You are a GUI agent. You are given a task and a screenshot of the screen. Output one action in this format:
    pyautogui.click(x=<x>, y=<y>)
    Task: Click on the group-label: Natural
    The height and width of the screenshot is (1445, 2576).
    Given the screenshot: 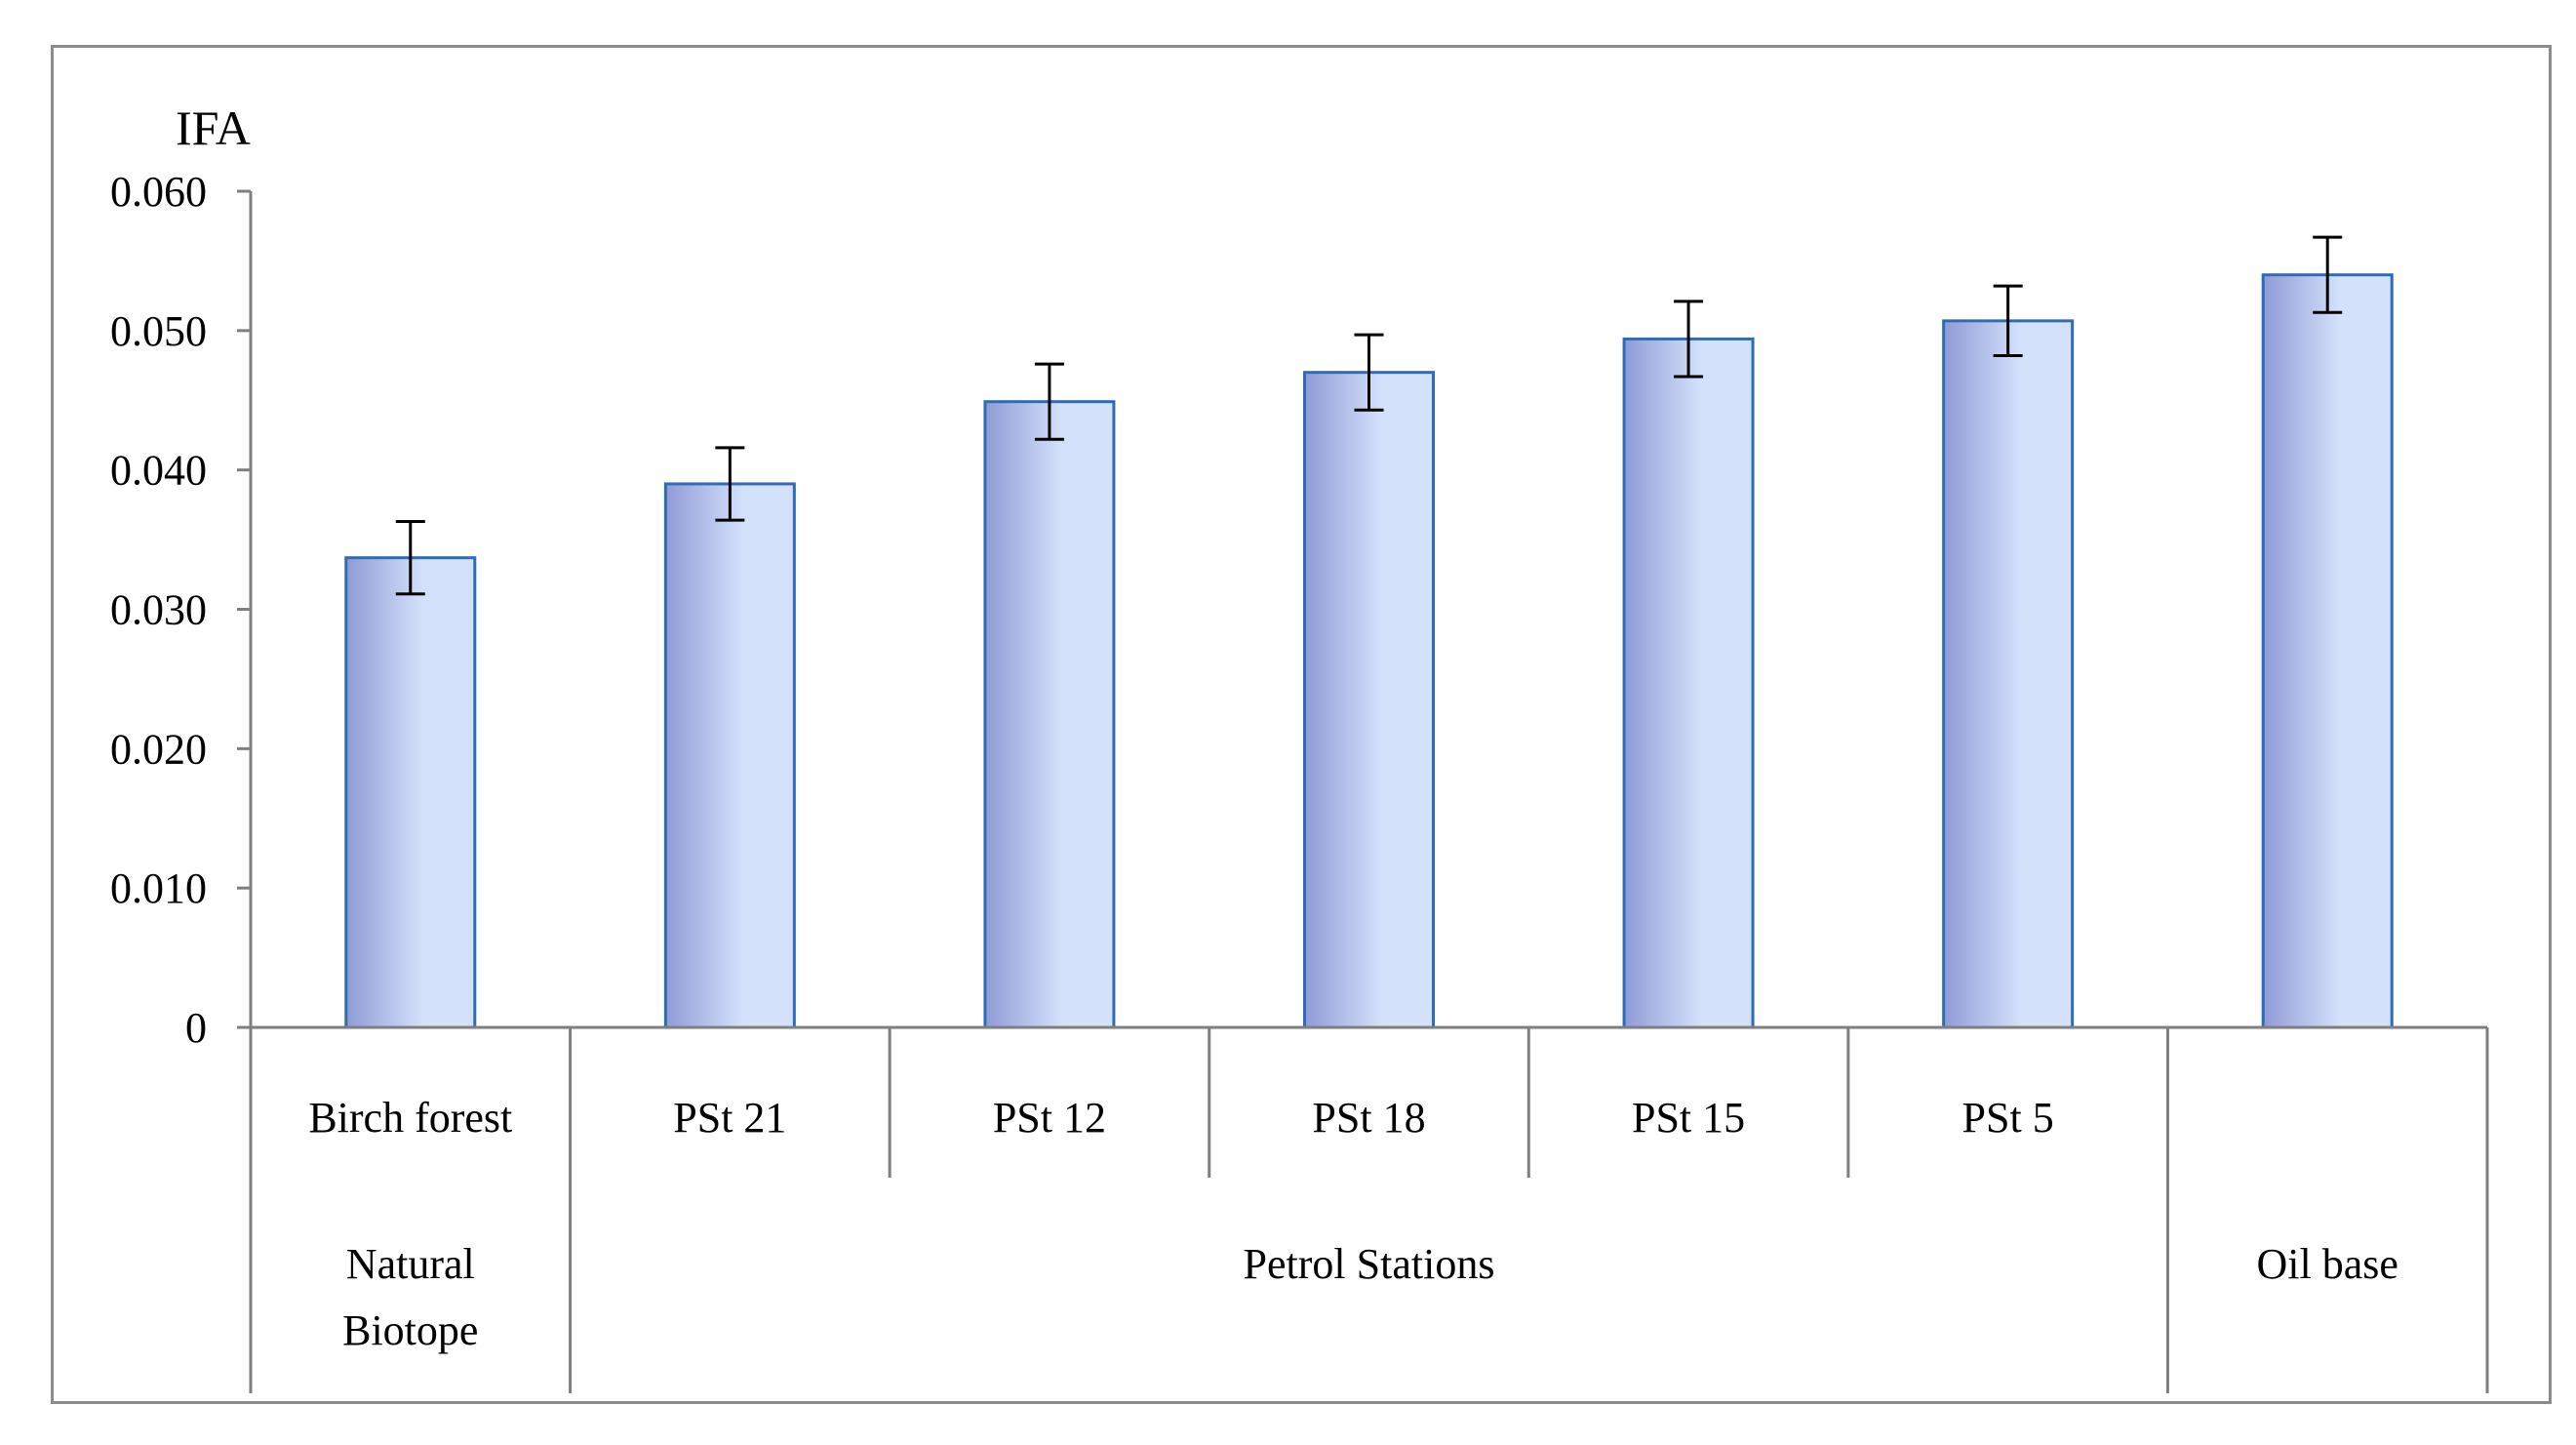 What is the action you would take?
    pyautogui.click(x=410, y=1264)
    